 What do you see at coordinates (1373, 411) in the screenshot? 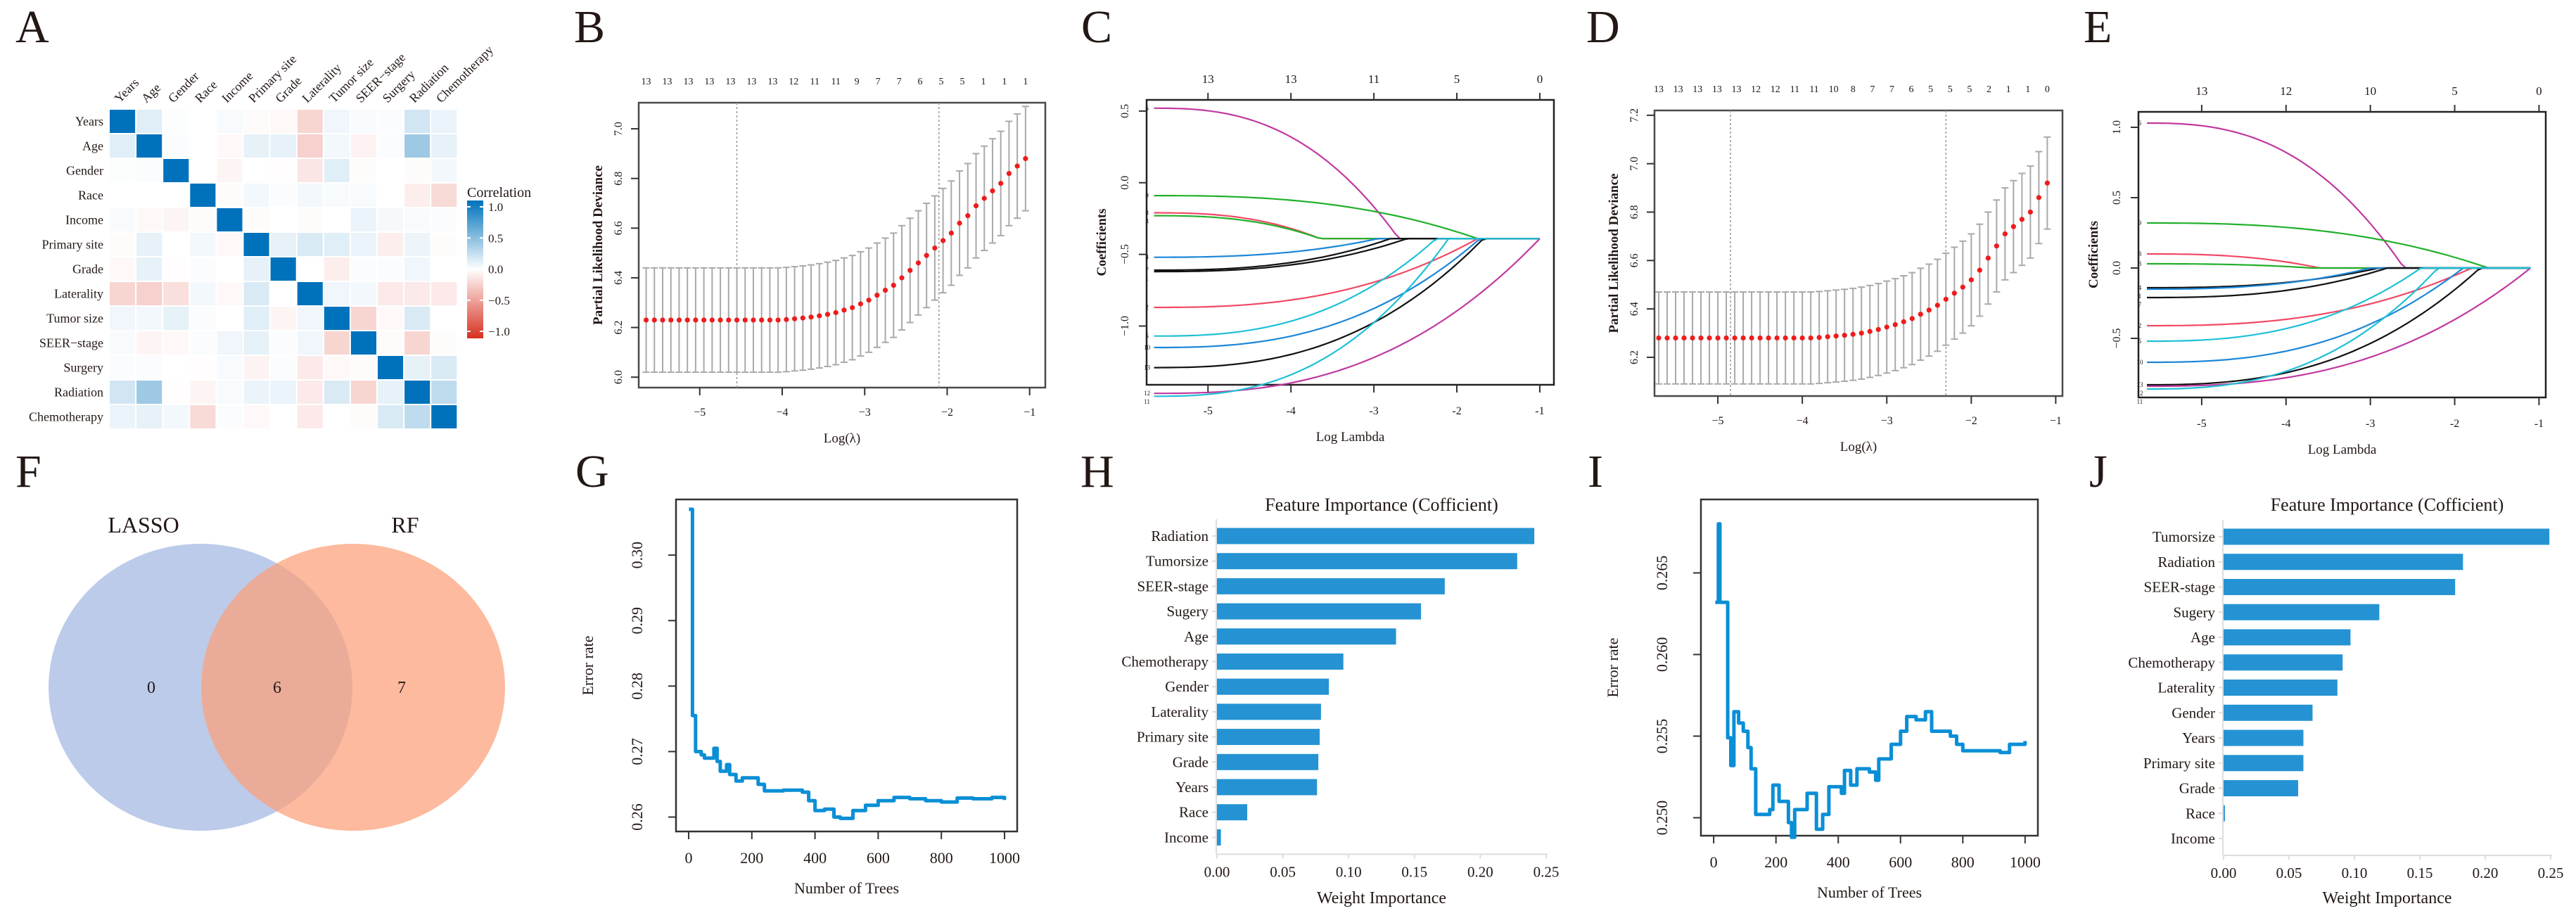
I see `x-tick-label: -3` at bounding box center [1373, 411].